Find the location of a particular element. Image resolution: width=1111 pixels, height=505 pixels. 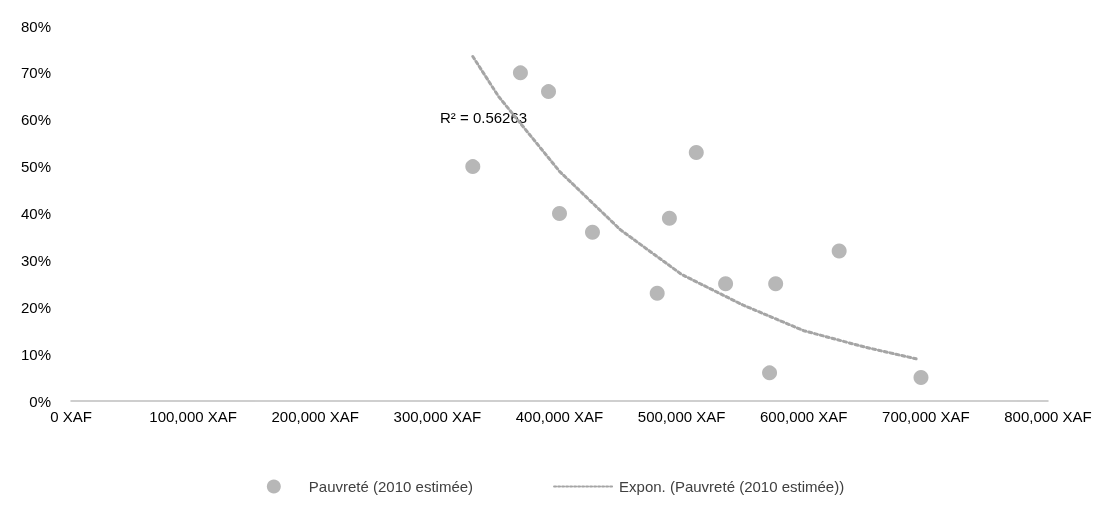

y-tick-label: 30% is located at coordinates (35, 260).